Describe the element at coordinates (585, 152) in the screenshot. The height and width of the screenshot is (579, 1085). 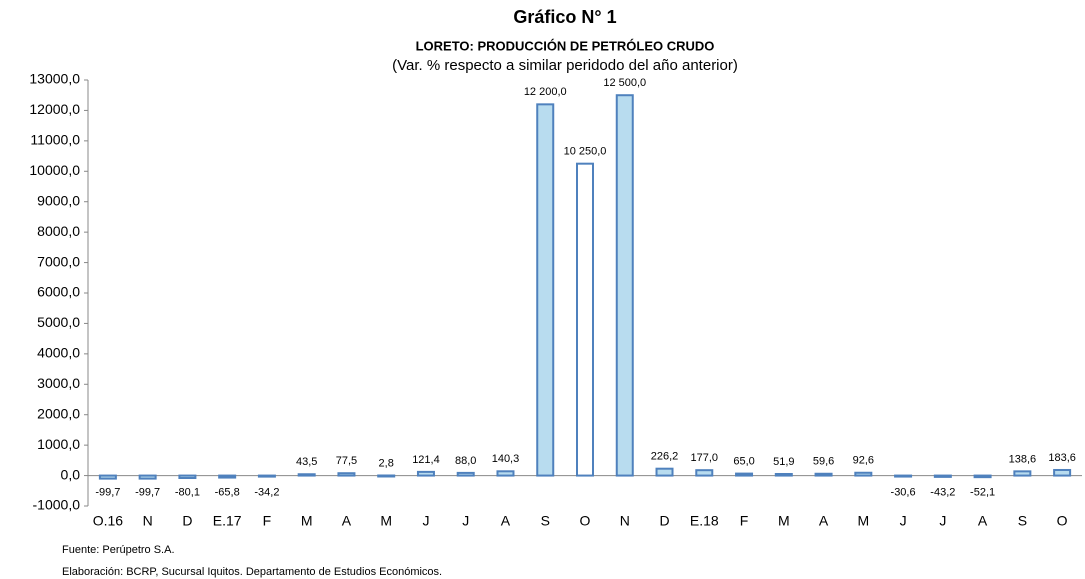
I see `value-label: 10 250,0` at that location.